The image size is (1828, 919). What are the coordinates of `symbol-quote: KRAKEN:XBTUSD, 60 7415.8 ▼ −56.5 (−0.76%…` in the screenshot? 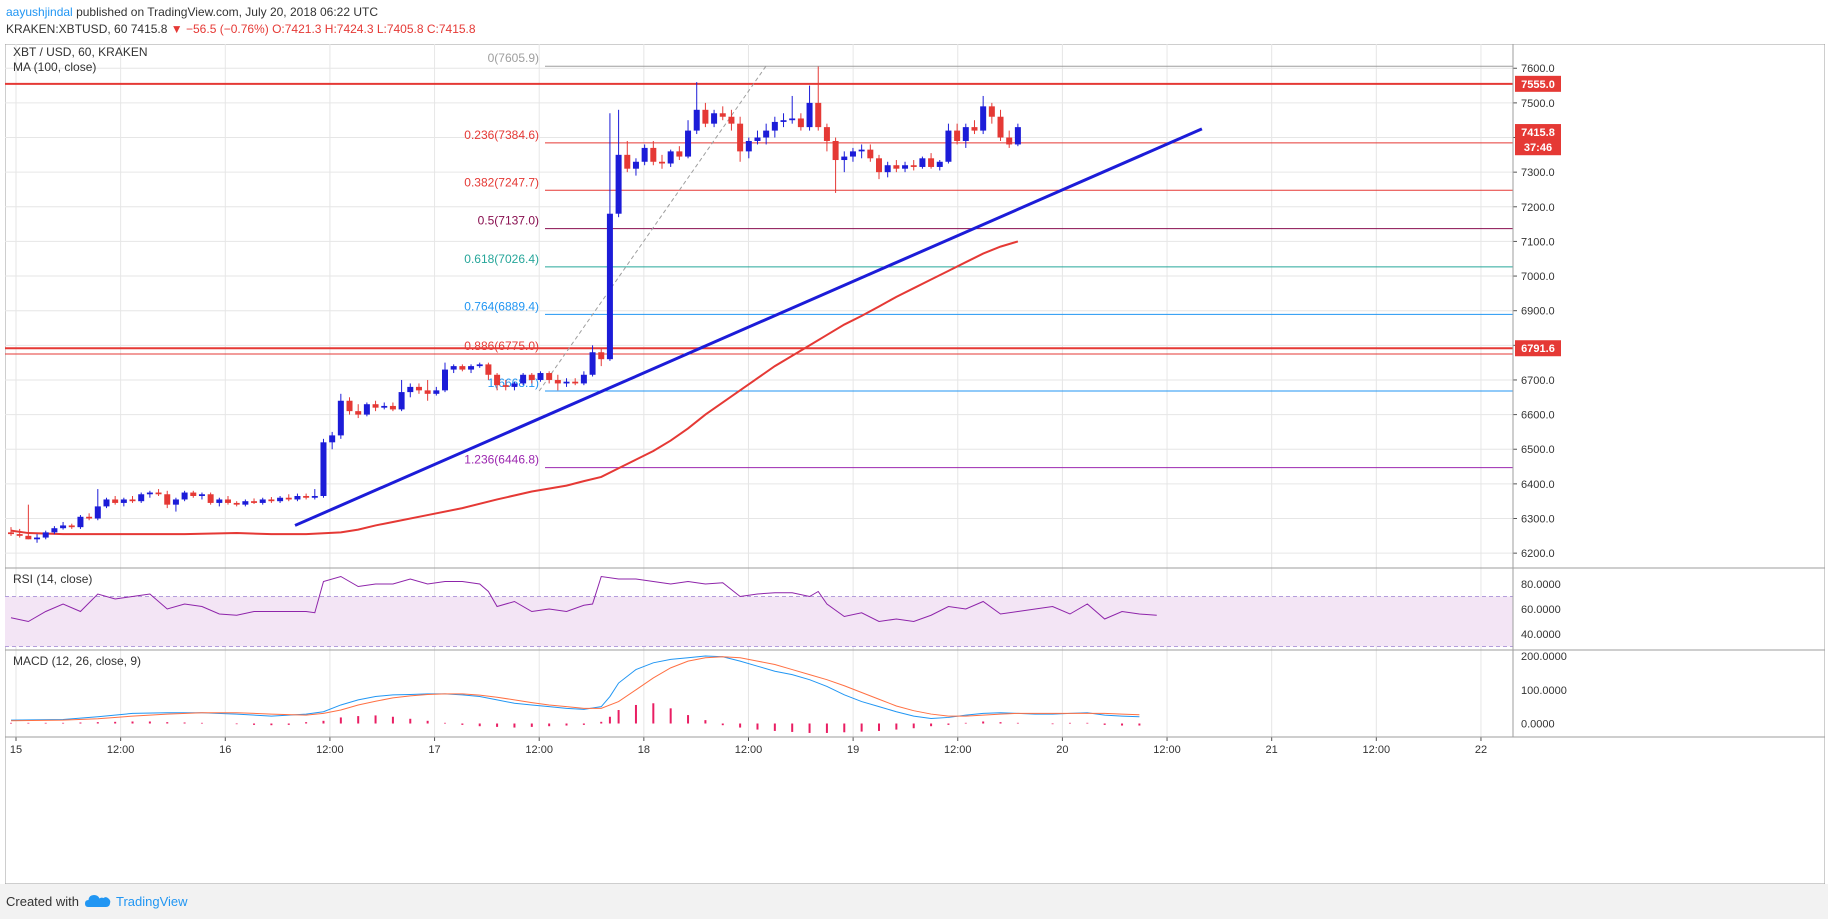 It's located at (241, 29).